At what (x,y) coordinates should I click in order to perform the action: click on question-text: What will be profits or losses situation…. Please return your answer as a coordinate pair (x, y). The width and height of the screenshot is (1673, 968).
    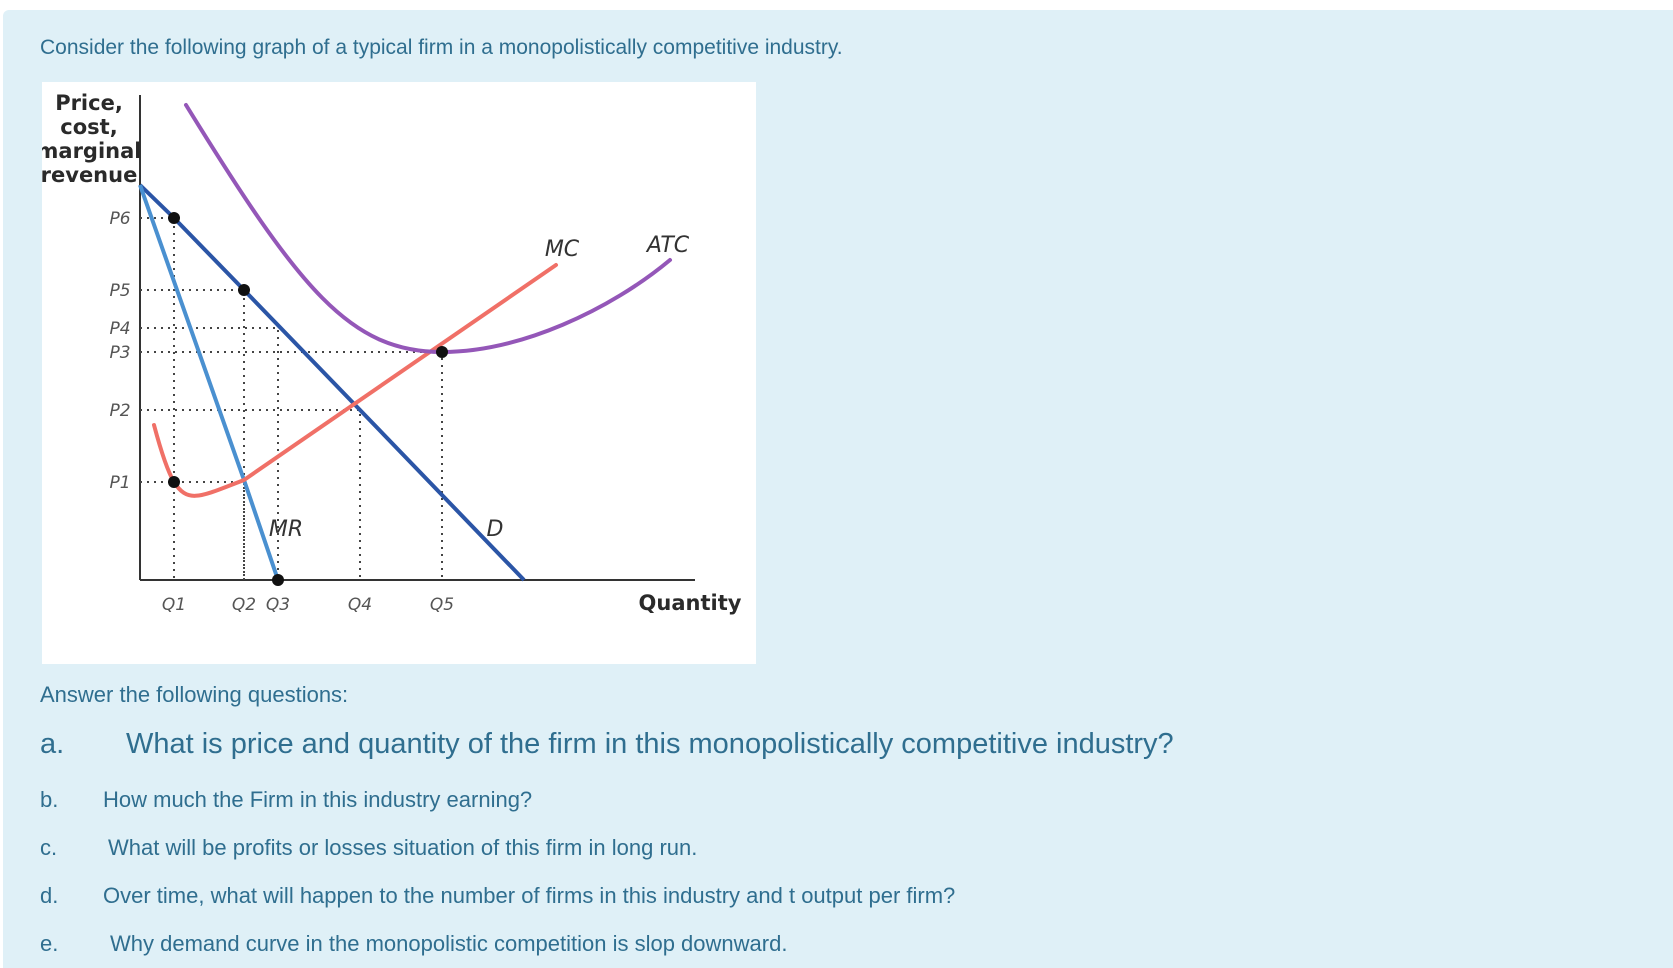
    Looking at the image, I should click on (403, 847).